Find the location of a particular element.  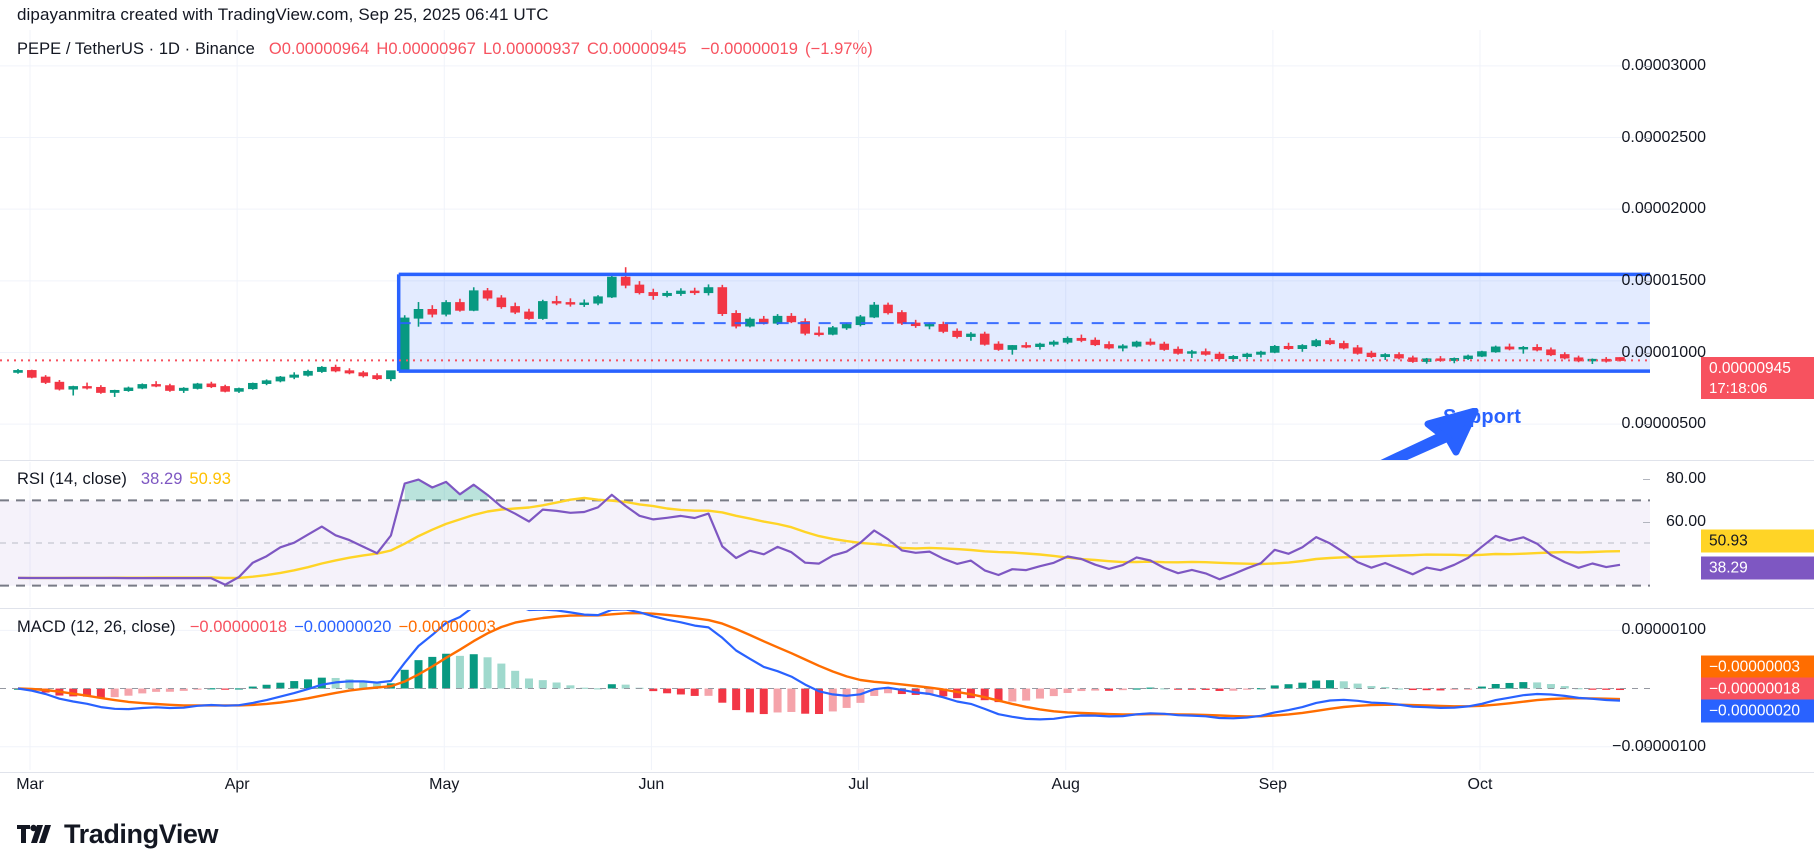

time-axis-tick: Mar is located at coordinates (30, 784).